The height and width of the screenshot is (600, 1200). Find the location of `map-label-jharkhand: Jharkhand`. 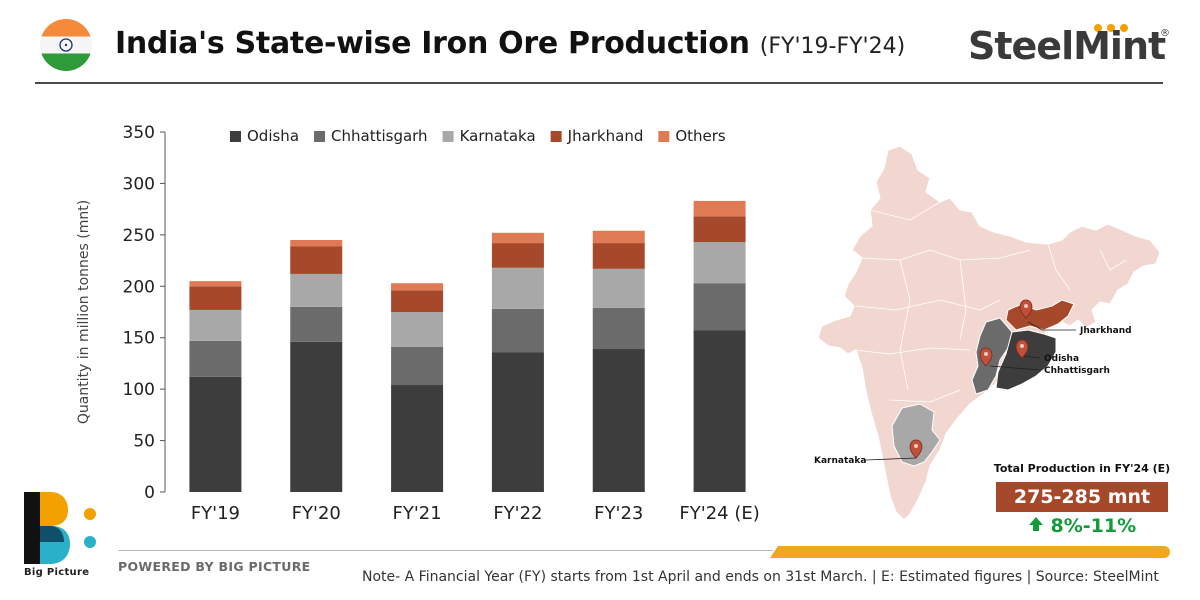

map-label-jharkhand: Jharkhand is located at coordinates (1105, 331).